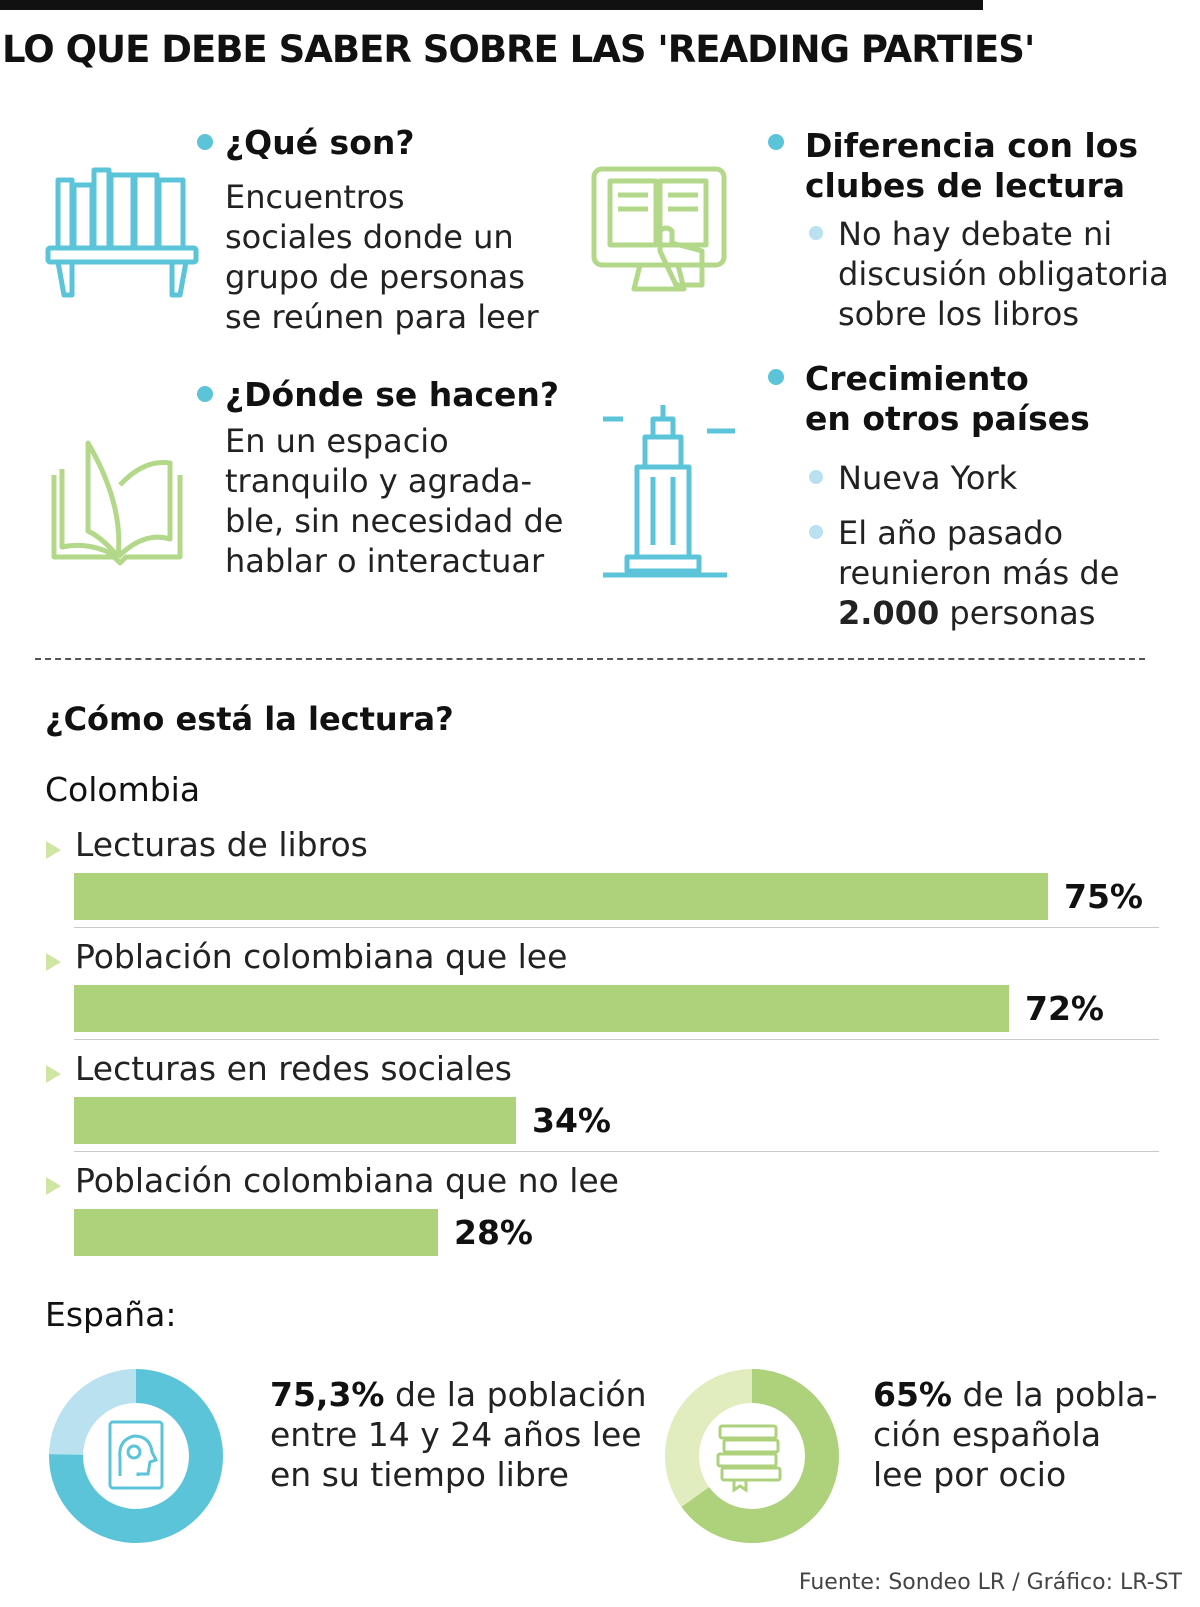 The width and height of the screenshot is (1200, 1607). What do you see at coordinates (979, 573) in the screenshot?
I see `crecimiento-line: reunieron más de` at bounding box center [979, 573].